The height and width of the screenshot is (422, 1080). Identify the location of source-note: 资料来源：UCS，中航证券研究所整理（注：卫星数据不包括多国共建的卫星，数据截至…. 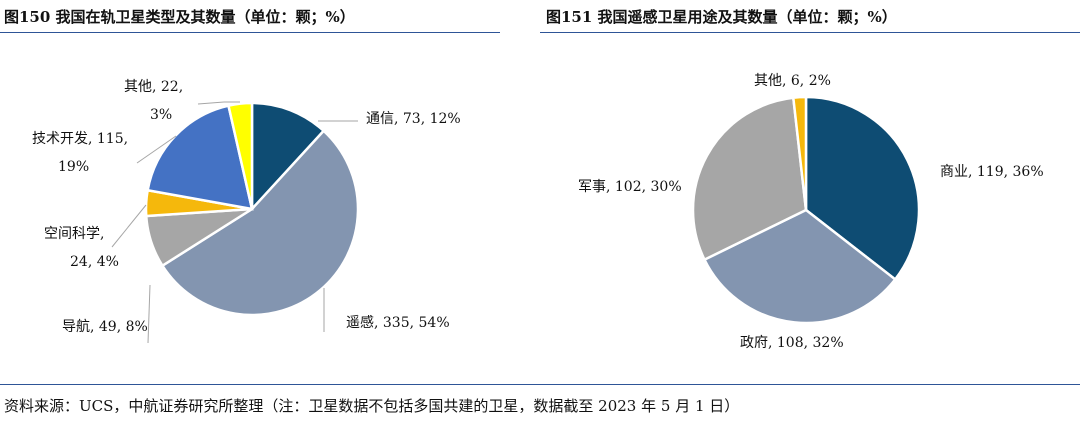
(372, 406).